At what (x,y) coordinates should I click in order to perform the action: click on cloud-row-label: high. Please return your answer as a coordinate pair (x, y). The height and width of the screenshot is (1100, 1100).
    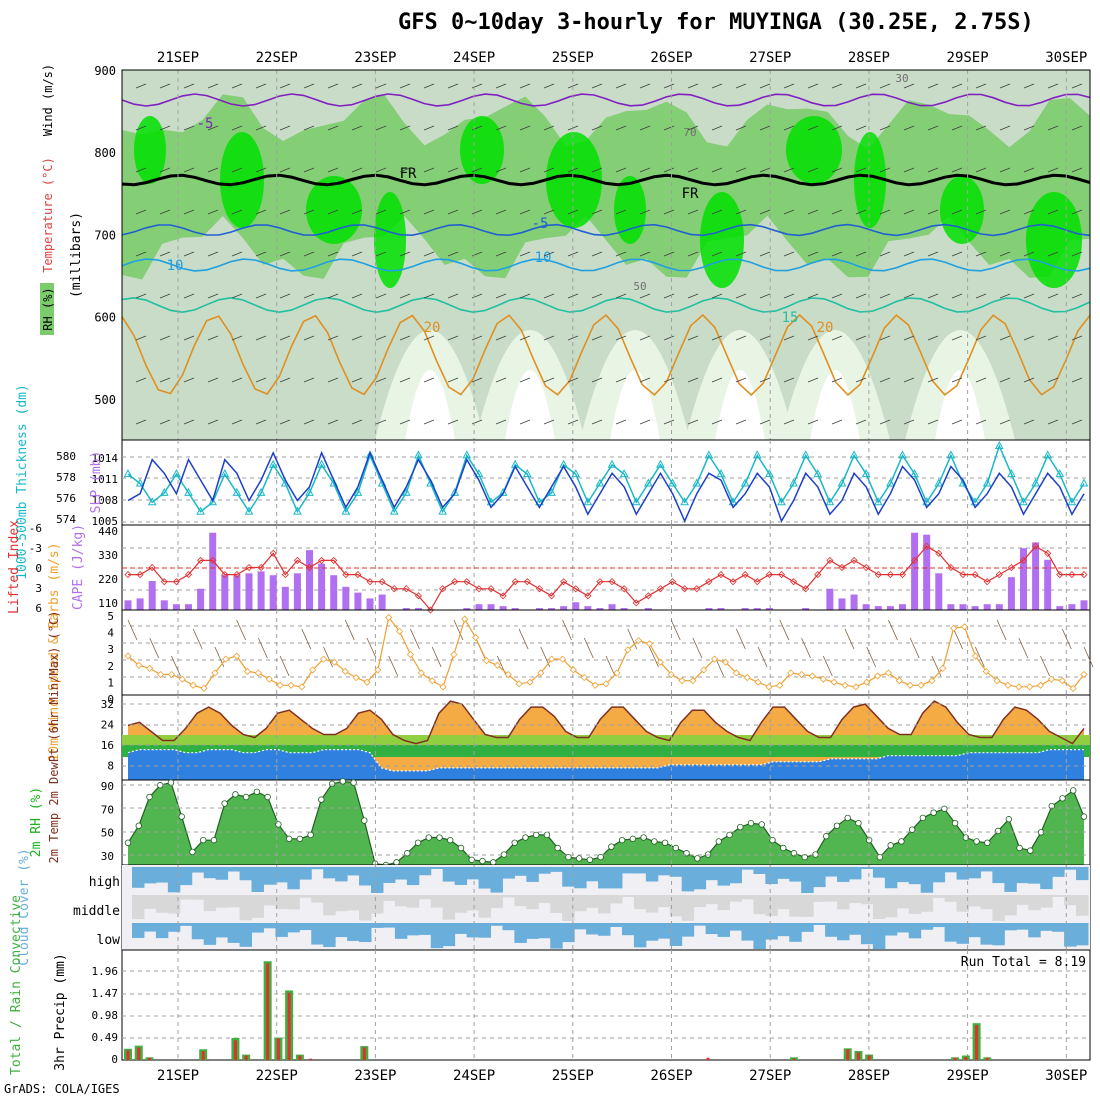
    Looking at the image, I should click on (104, 882).